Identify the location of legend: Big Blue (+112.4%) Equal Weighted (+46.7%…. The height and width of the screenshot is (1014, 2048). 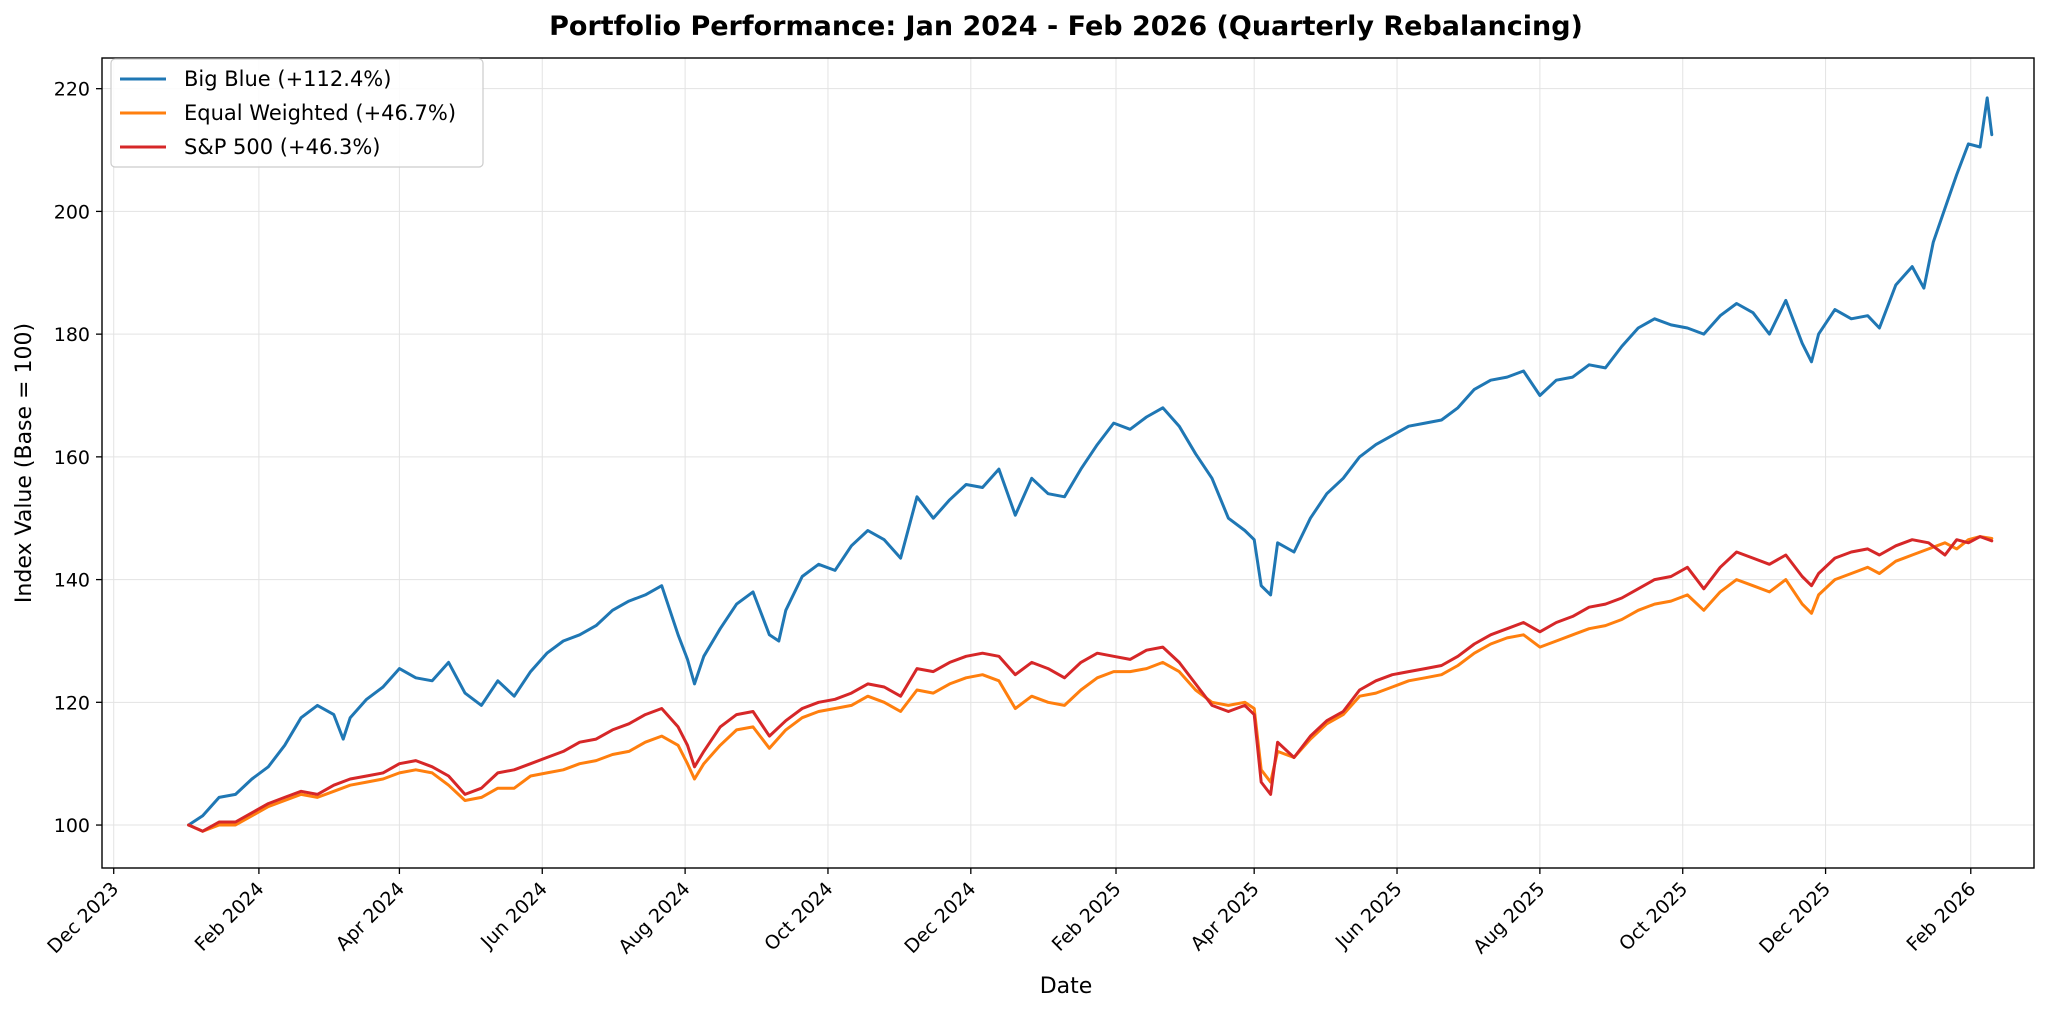
(297, 113).